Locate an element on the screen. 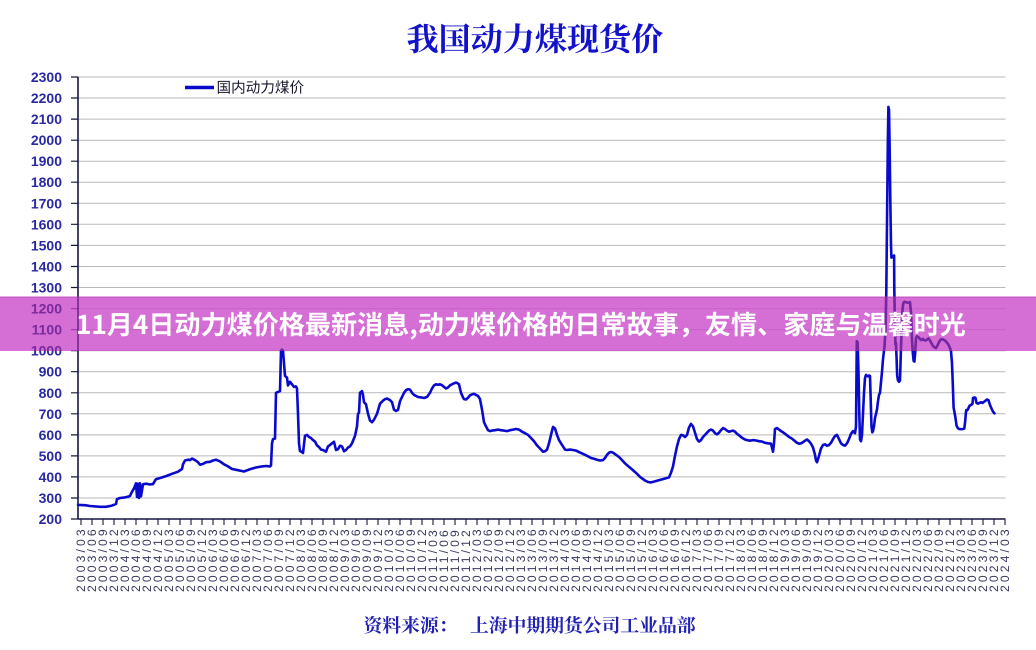  svg-text: 2012/06 is located at coordinates (488, 559).